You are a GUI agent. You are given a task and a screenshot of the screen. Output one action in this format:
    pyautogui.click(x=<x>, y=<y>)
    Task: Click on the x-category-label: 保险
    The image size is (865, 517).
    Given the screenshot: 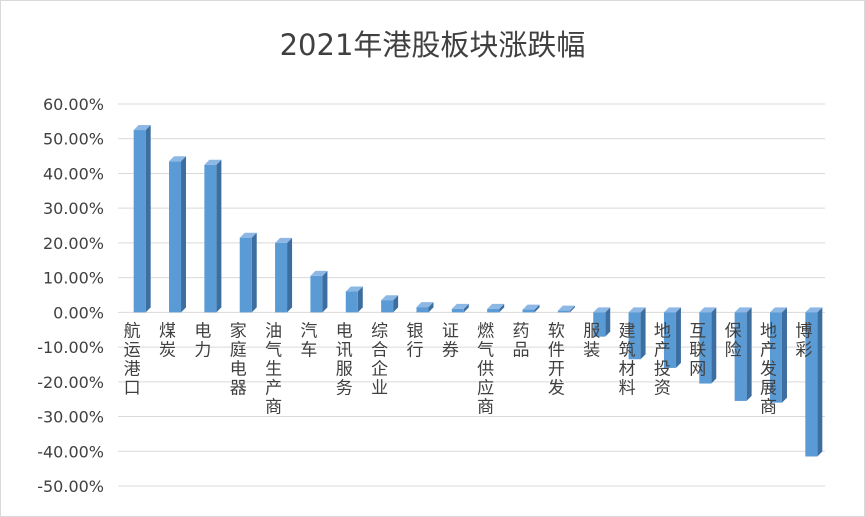 What is the action you would take?
    pyautogui.click(x=731, y=340)
    